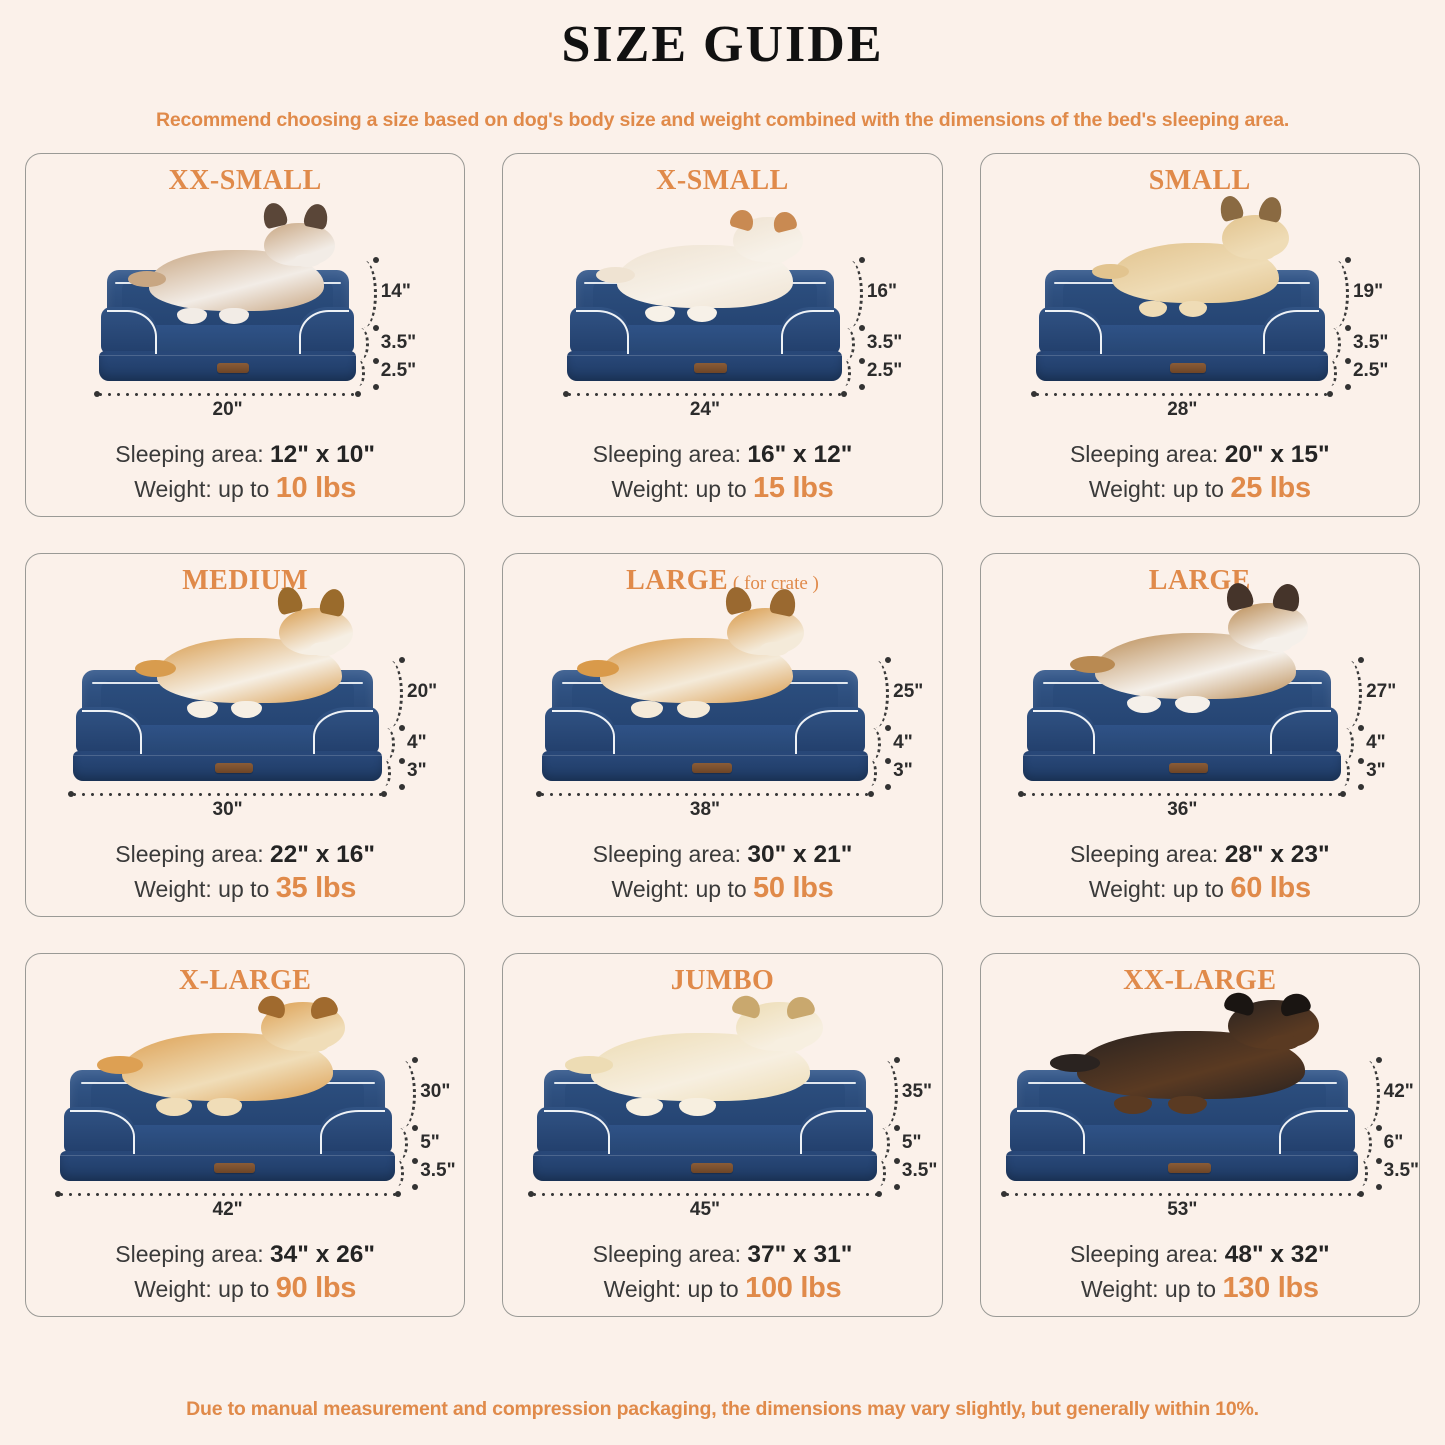  I want to click on sleeping-area-value: 20" x 15", so click(1277, 454).